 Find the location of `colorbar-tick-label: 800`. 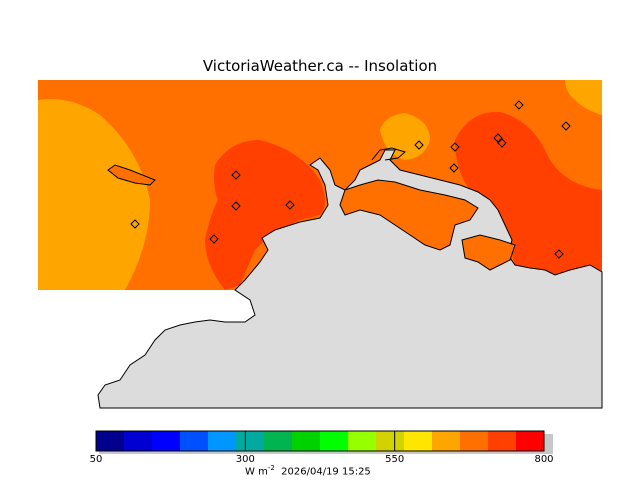

colorbar-tick-label: 800 is located at coordinates (544, 459).